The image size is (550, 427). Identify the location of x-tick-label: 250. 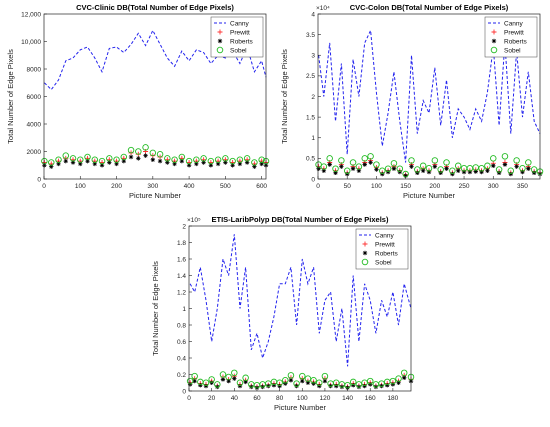
(464, 186).